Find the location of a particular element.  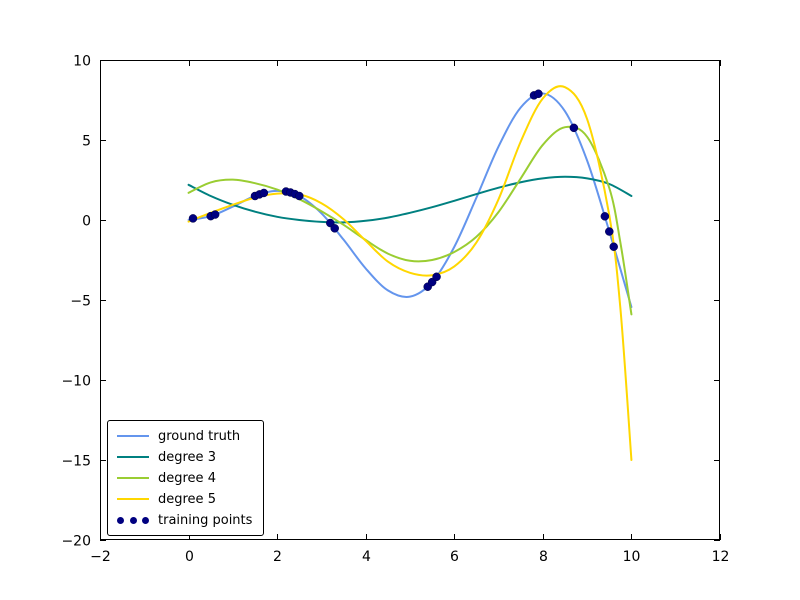

legend-label: ground truth is located at coordinates (199, 436).